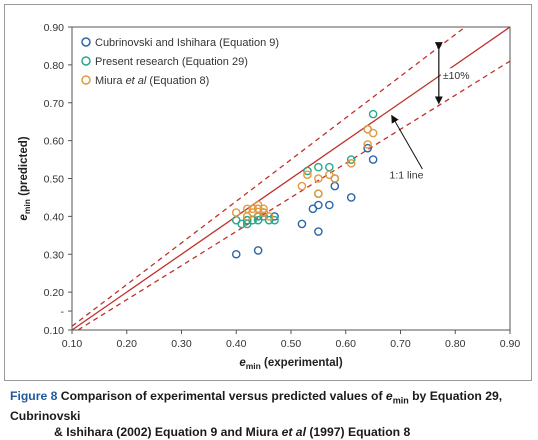 The height and width of the screenshot is (440, 538). Describe the element at coordinates (187, 43) in the screenshot. I see `legend-label-1: Cubrinovski and Ishihara (Equation 9)` at that location.